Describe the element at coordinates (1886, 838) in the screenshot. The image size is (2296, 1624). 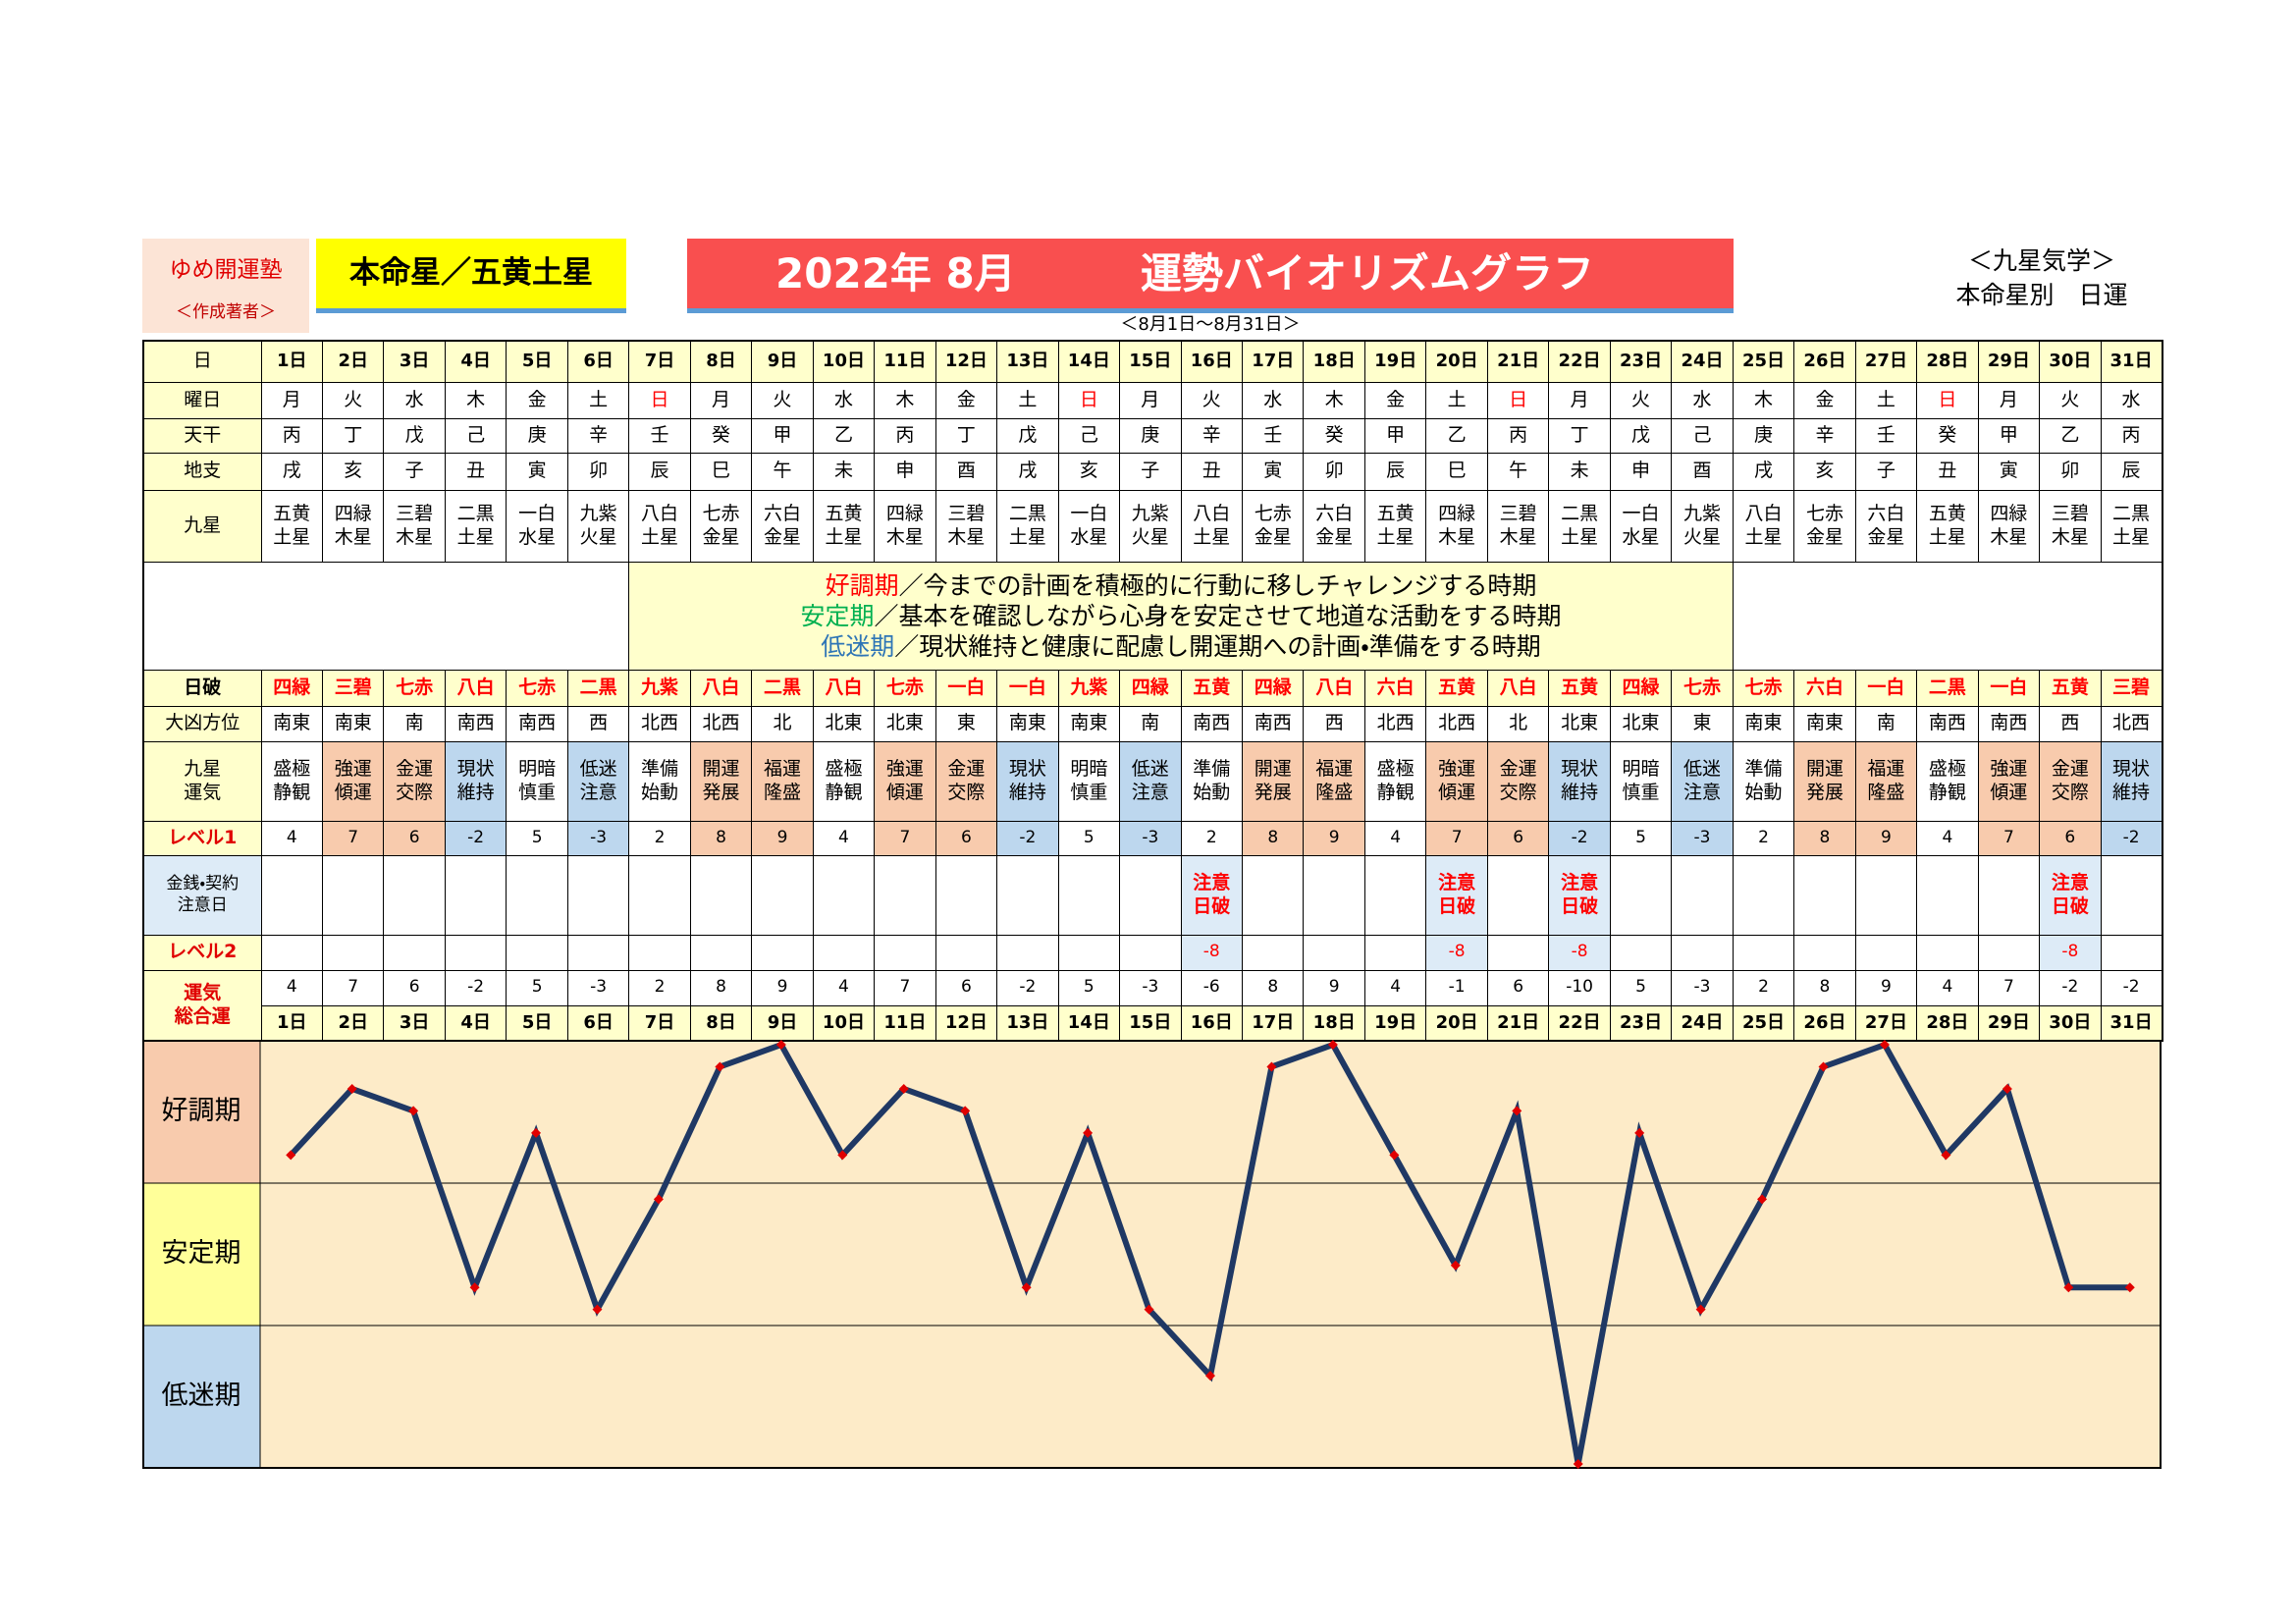
I see `level1-cell: 9` at that location.